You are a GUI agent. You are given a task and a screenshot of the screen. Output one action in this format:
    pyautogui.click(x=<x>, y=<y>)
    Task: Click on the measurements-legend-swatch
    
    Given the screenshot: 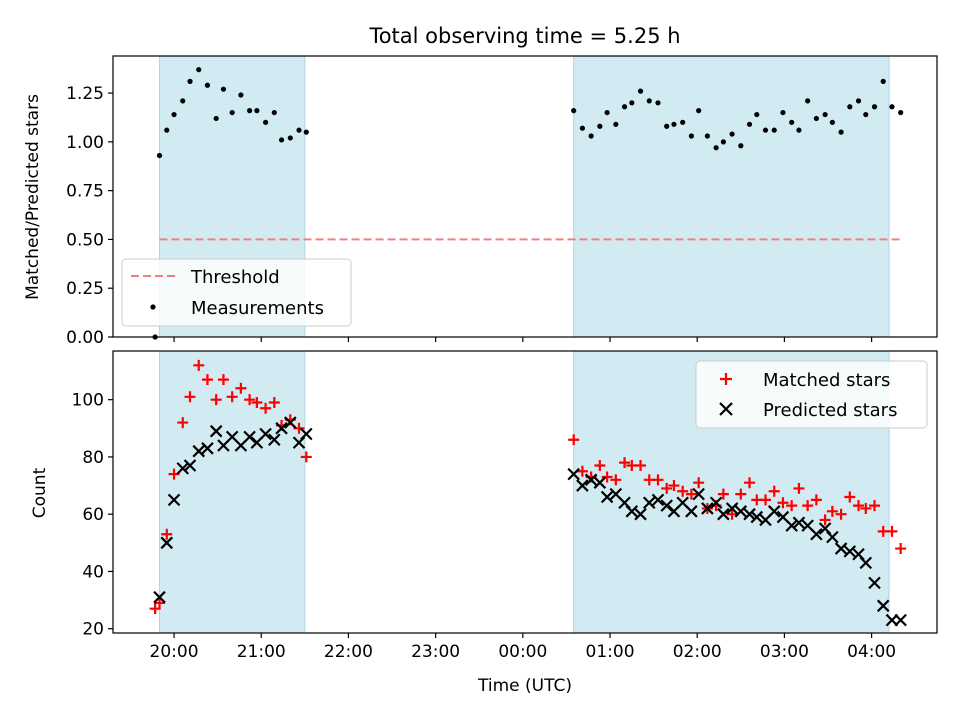 What is the action you would take?
    pyautogui.click(x=153, y=307)
    